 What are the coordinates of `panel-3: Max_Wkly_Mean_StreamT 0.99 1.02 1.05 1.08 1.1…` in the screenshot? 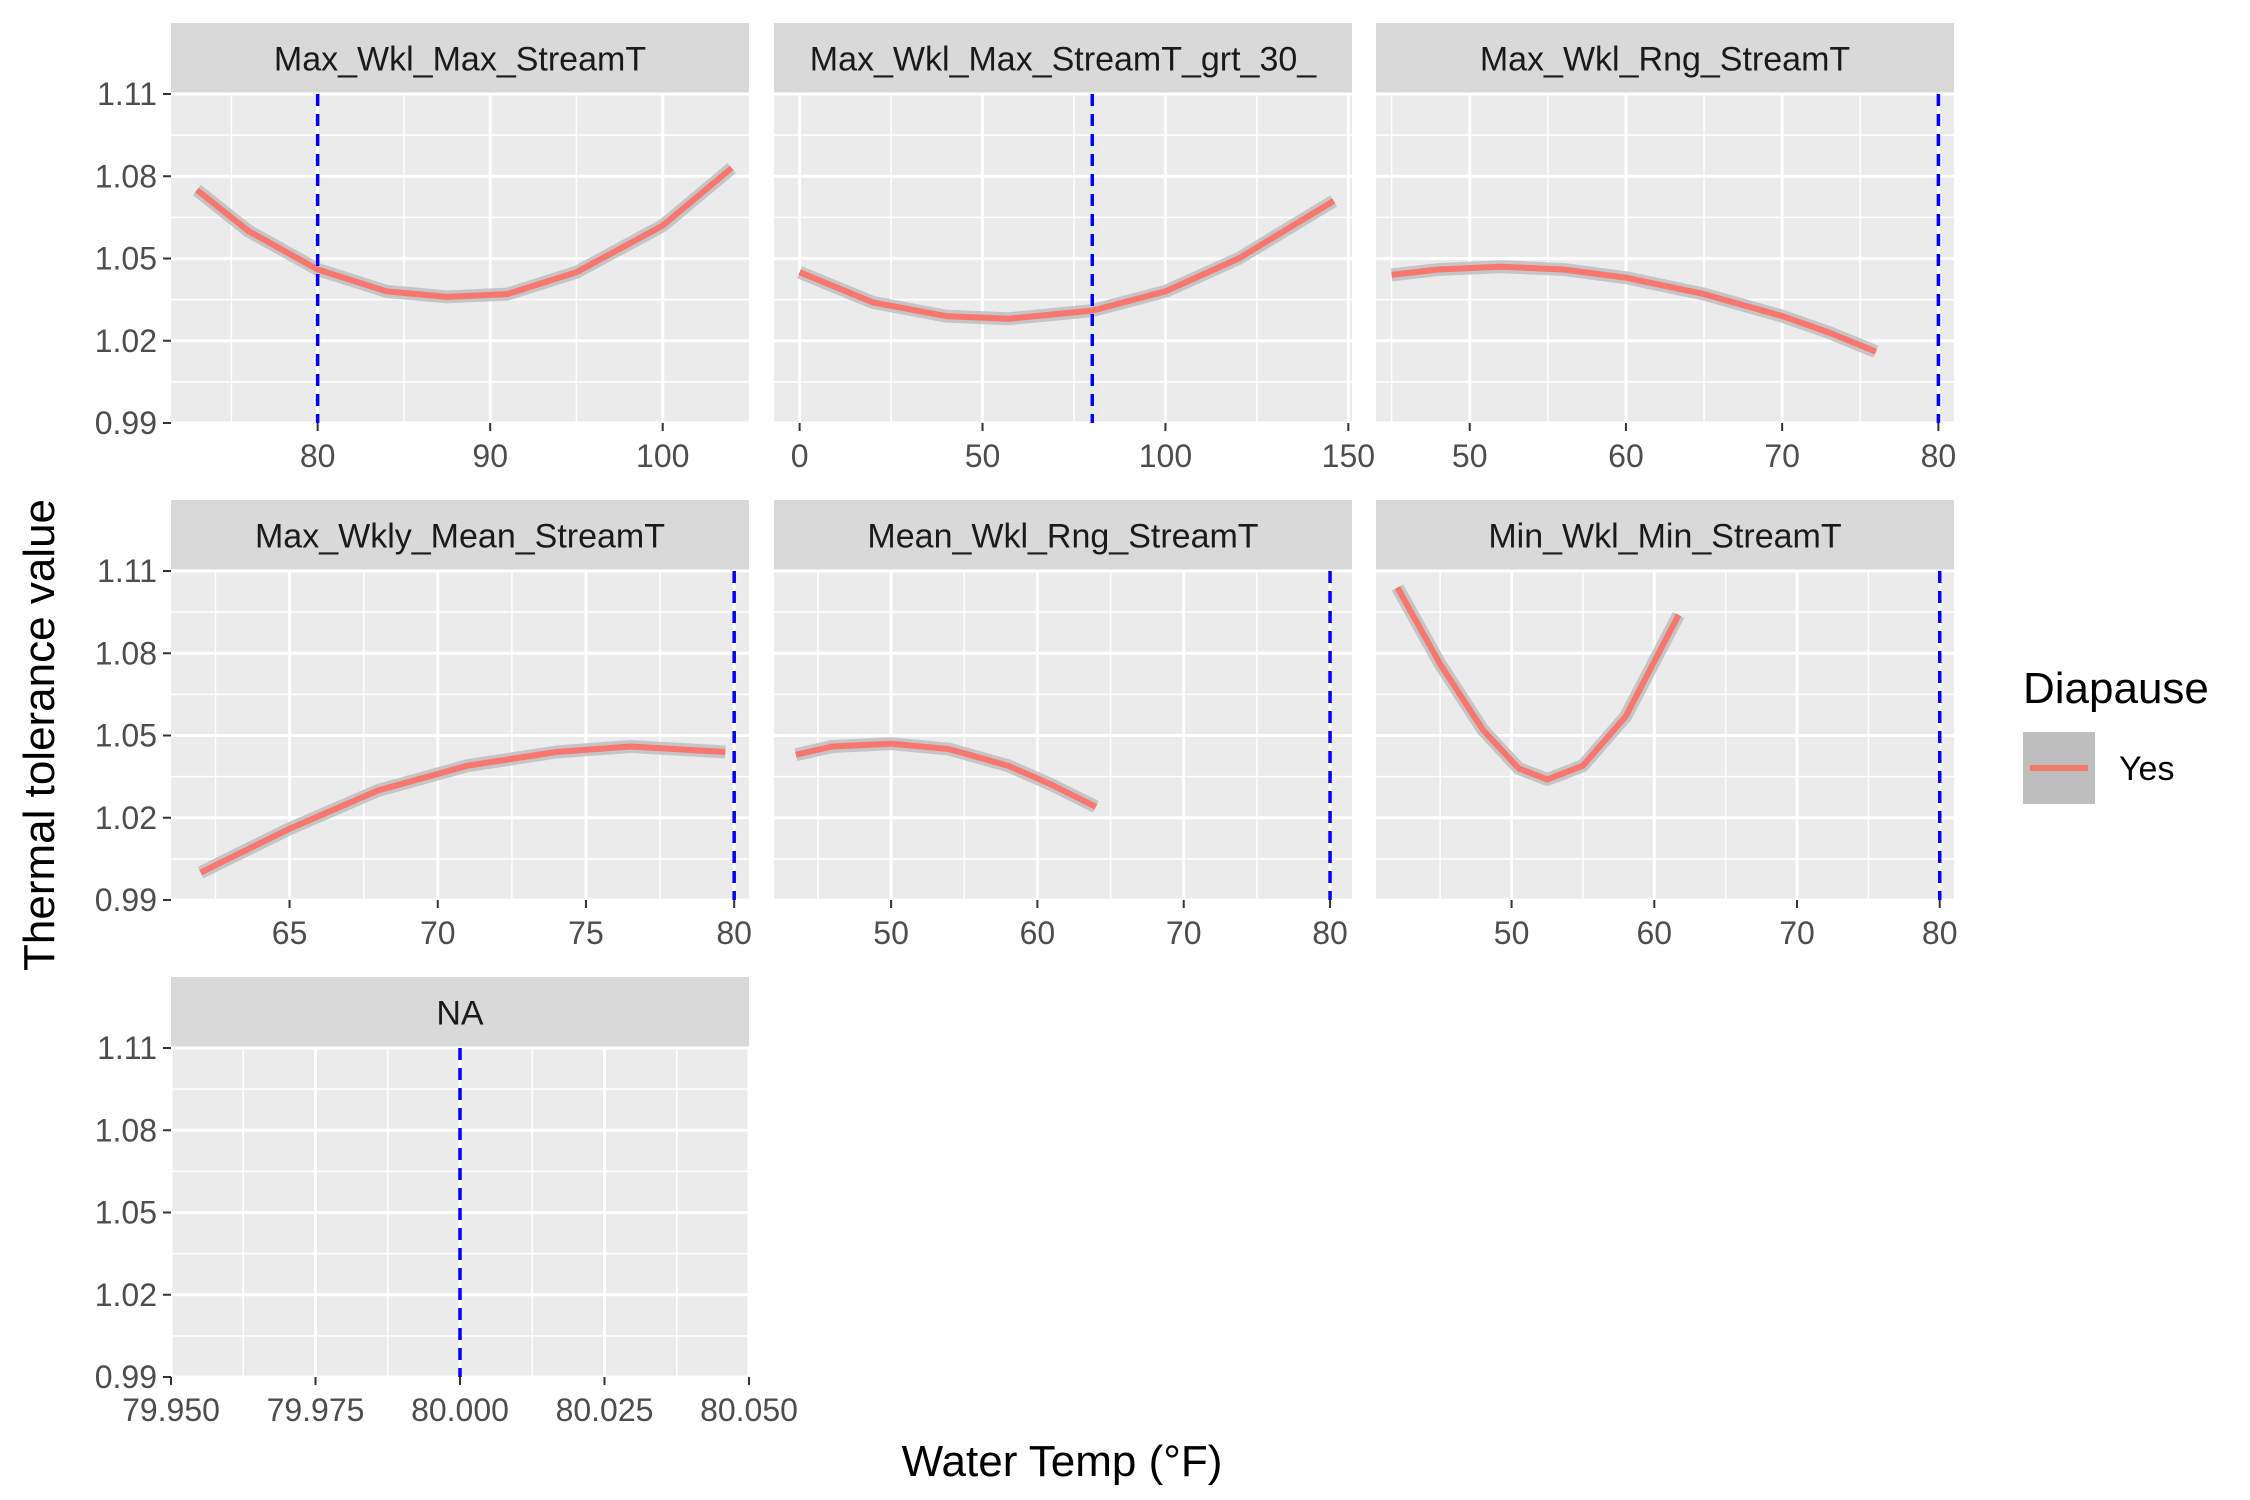 It's located at (423, 725).